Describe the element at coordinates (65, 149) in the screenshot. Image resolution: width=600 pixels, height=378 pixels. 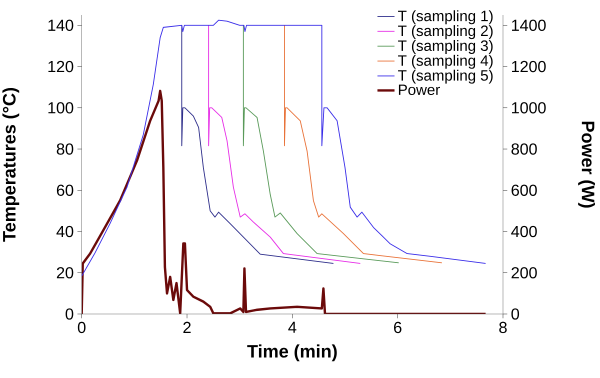
I see `y-tick-label: 80` at that location.